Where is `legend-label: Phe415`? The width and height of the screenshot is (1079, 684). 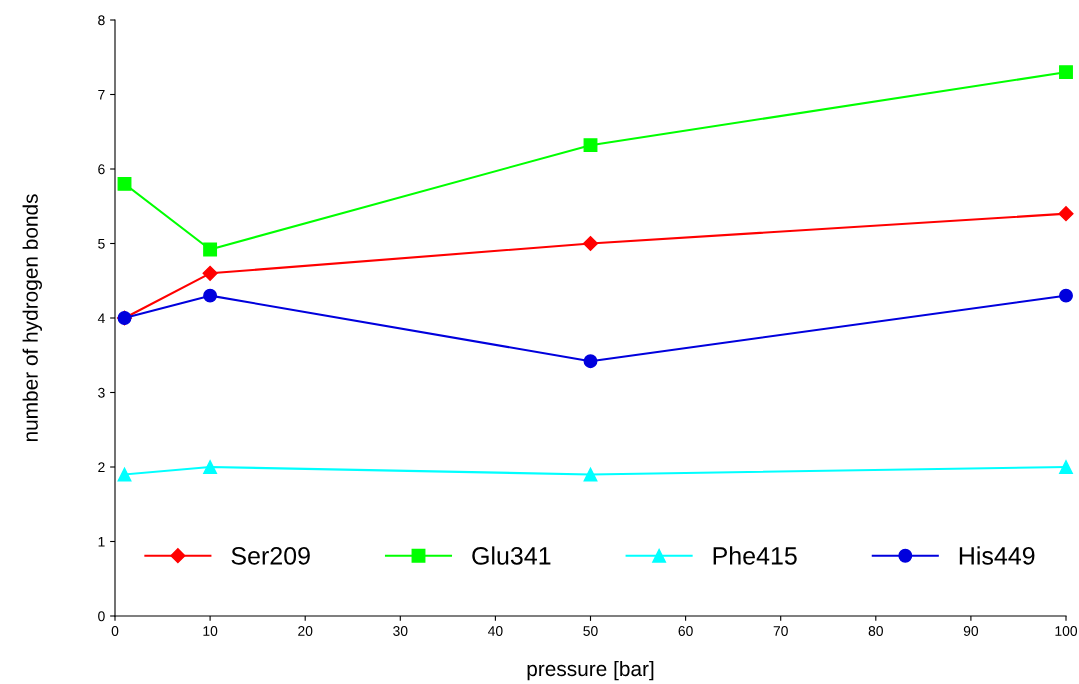 legend-label: Phe415 is located at coordinates (755, 555).